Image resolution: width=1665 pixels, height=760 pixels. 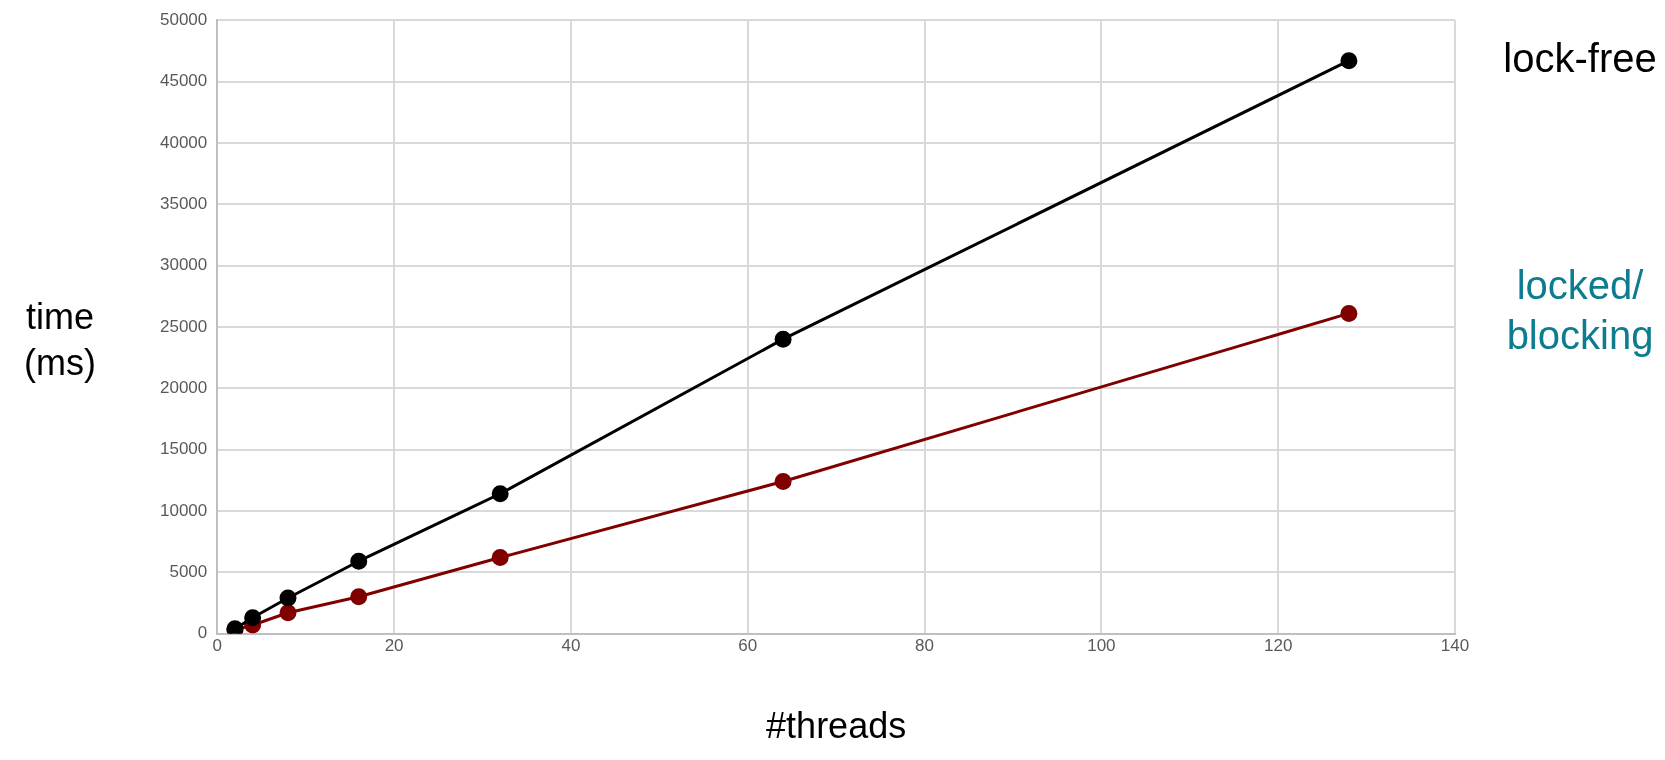 What do you see at coordinates (183, 449) in the screenshot?
I see `y-tick-label: 15000` at bounding box center [183, 449].